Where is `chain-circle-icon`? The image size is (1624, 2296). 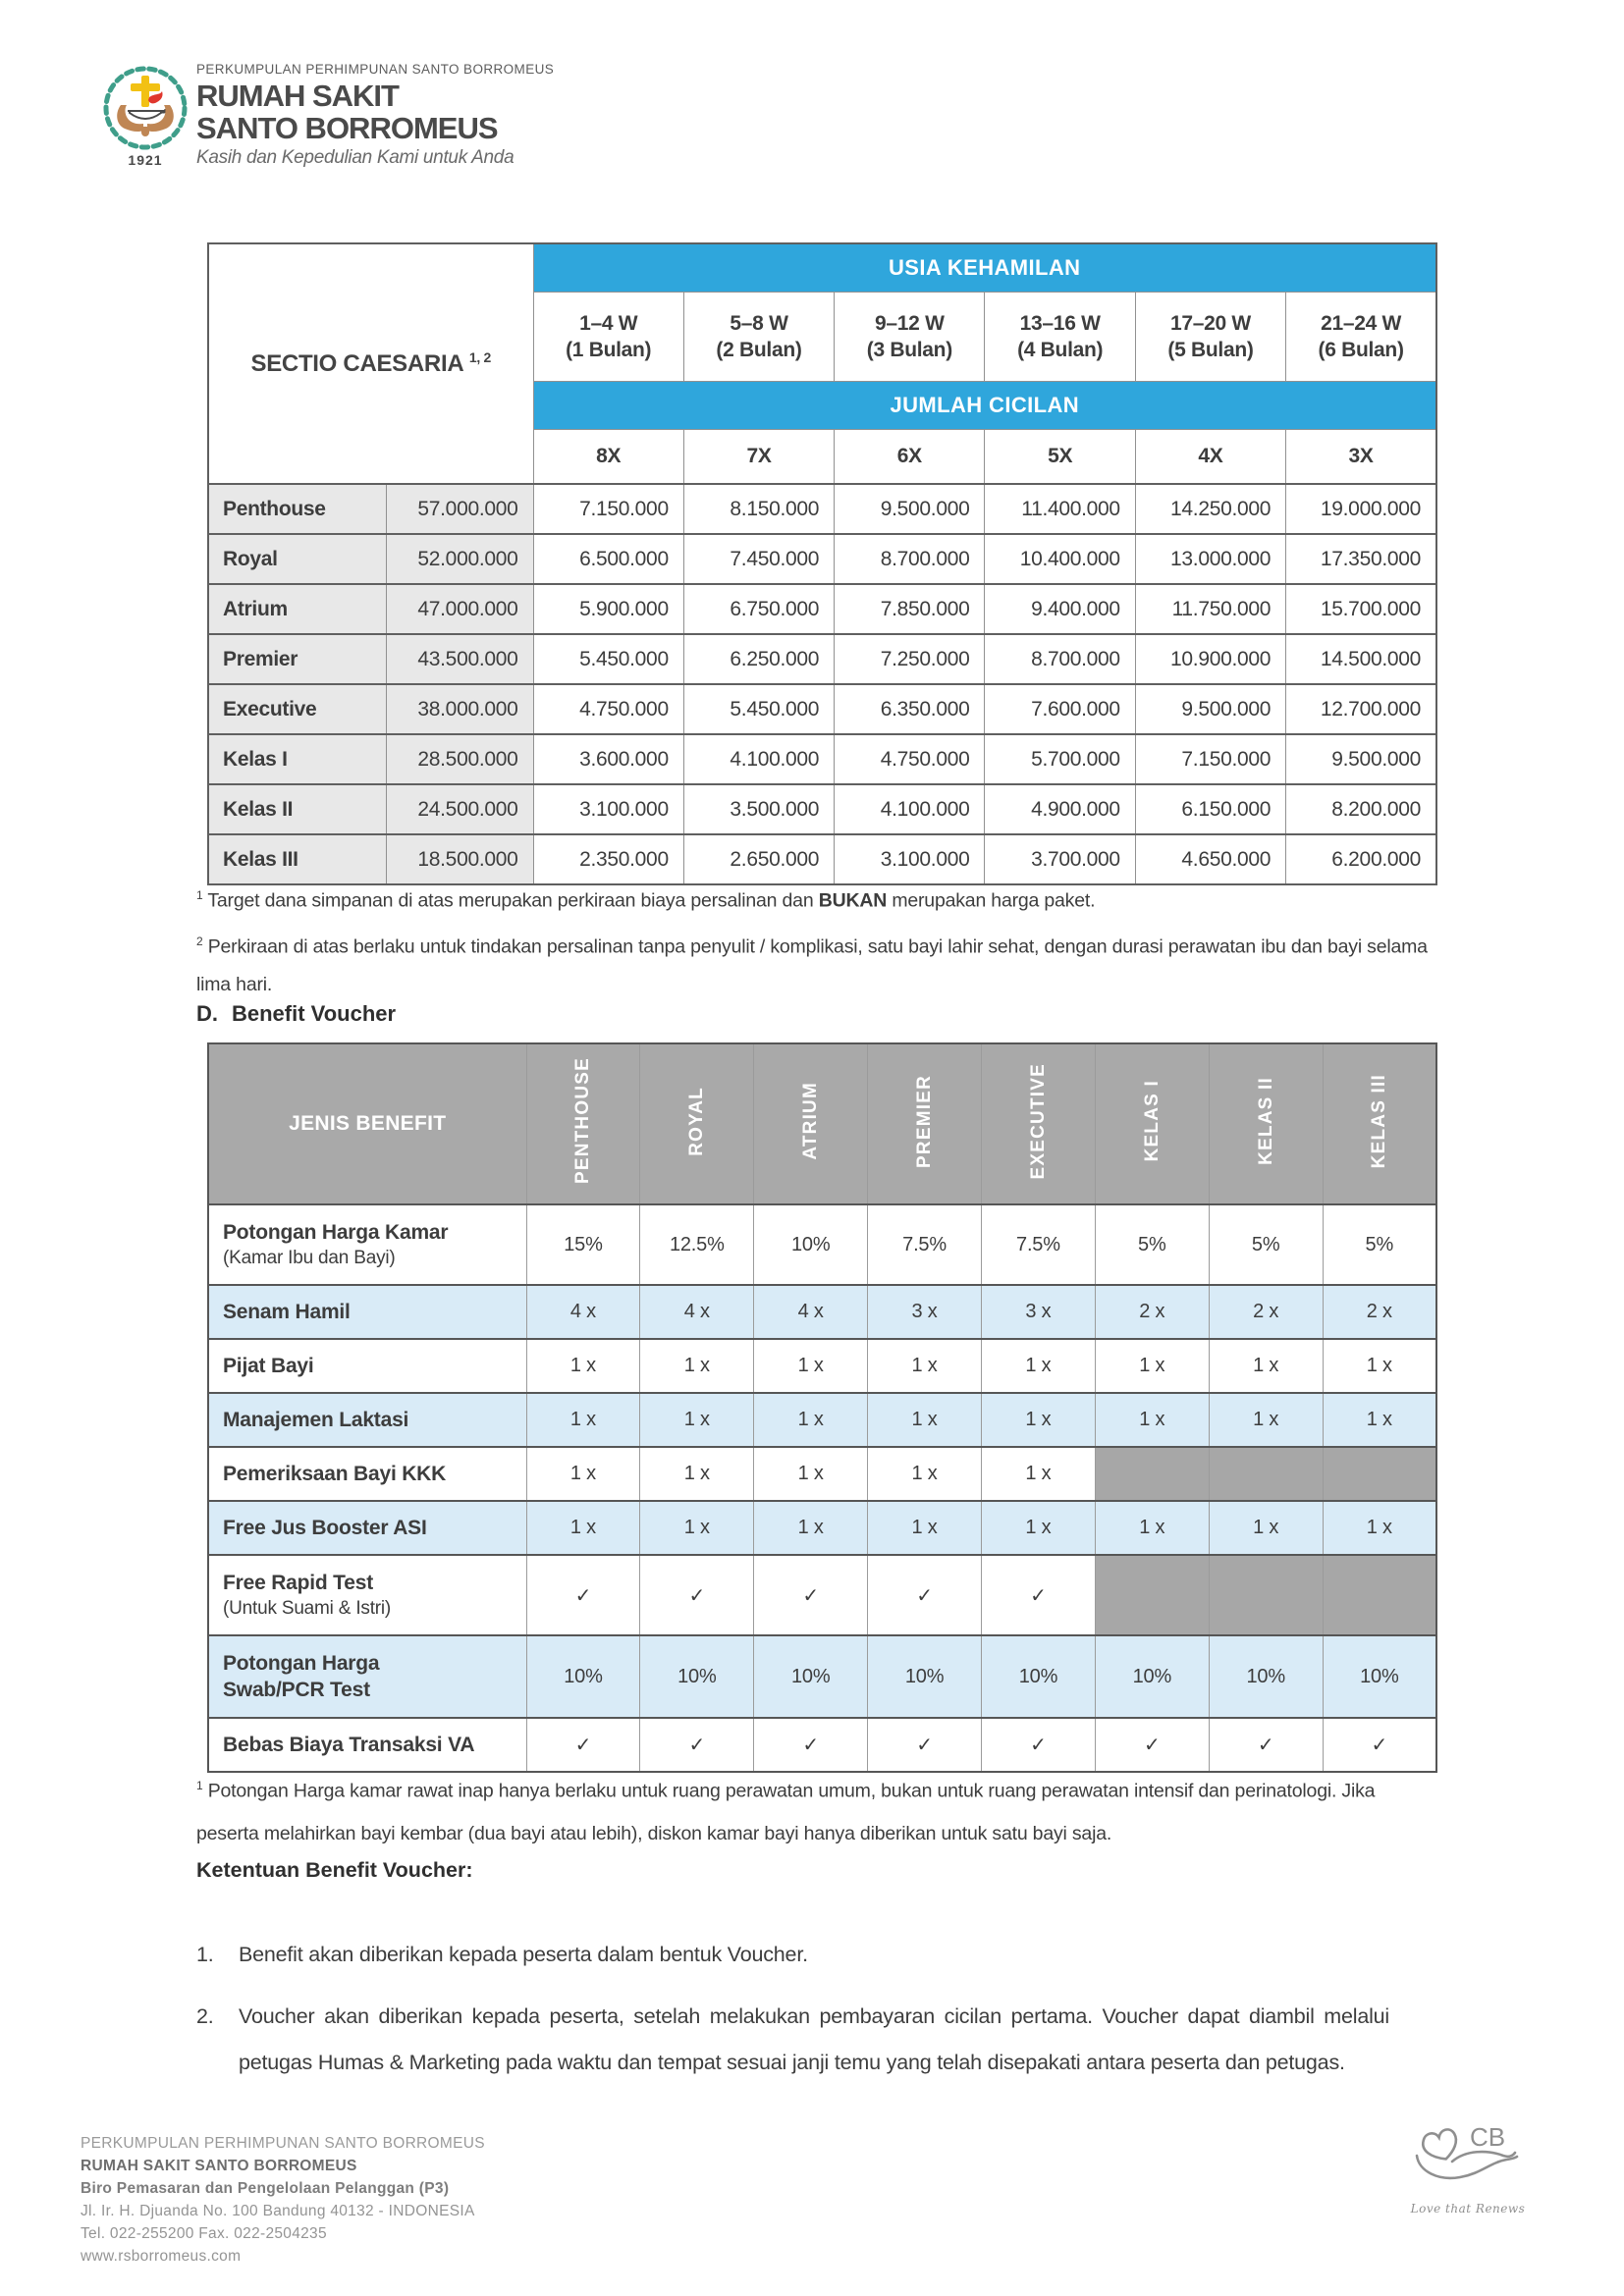 chain-circle-icon is located at coordinates (145, 108).